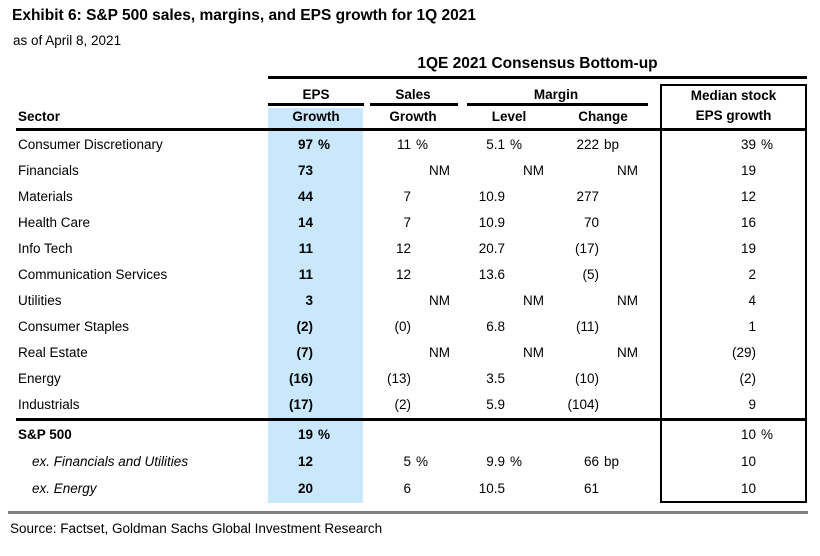  What do you see at coordinates (603, 222) in the screenshot?
I see `change-cell: 70` at bounding box center [603, 222].